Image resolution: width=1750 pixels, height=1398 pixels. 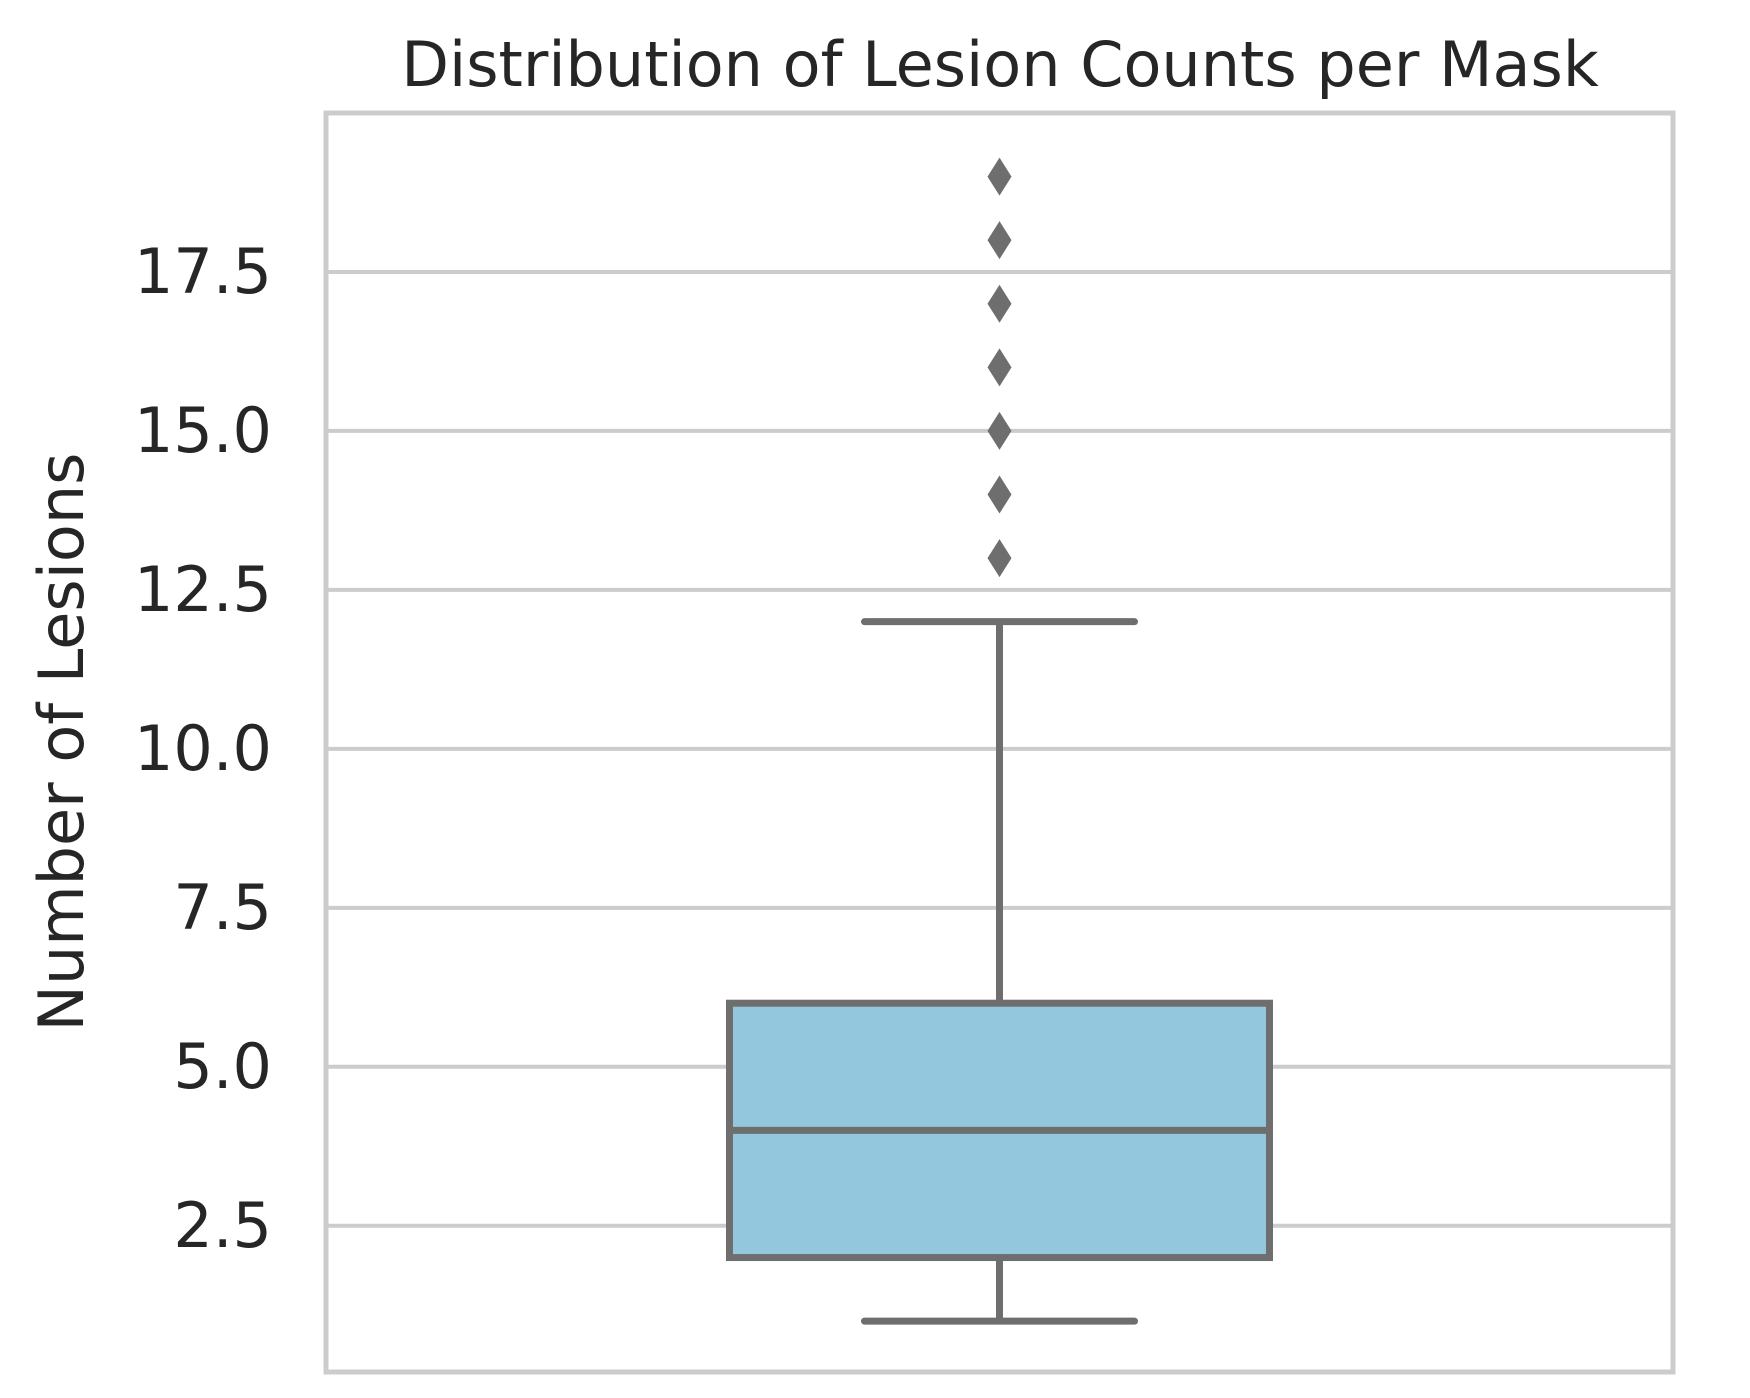 What do you see at coordinates (61, 742) in the screenshot?
I see `y-axis-label: Number of Lesions` at bounding box center [61, 742].